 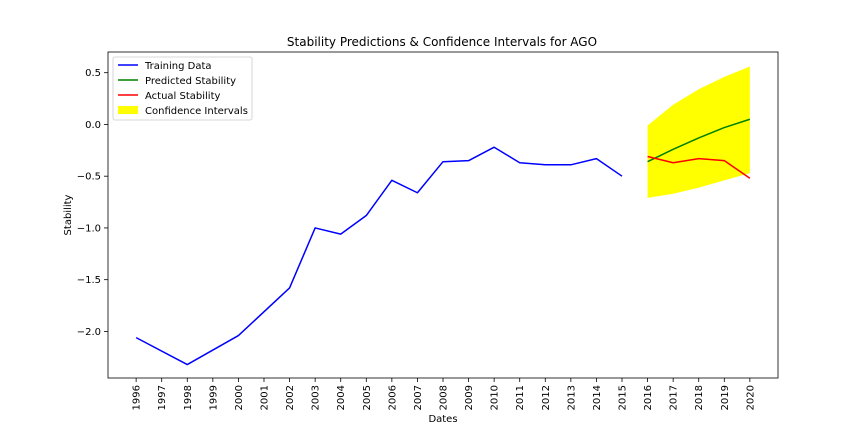 I want to click on y-tick-label: −1.0, so click(x=89, y=228).